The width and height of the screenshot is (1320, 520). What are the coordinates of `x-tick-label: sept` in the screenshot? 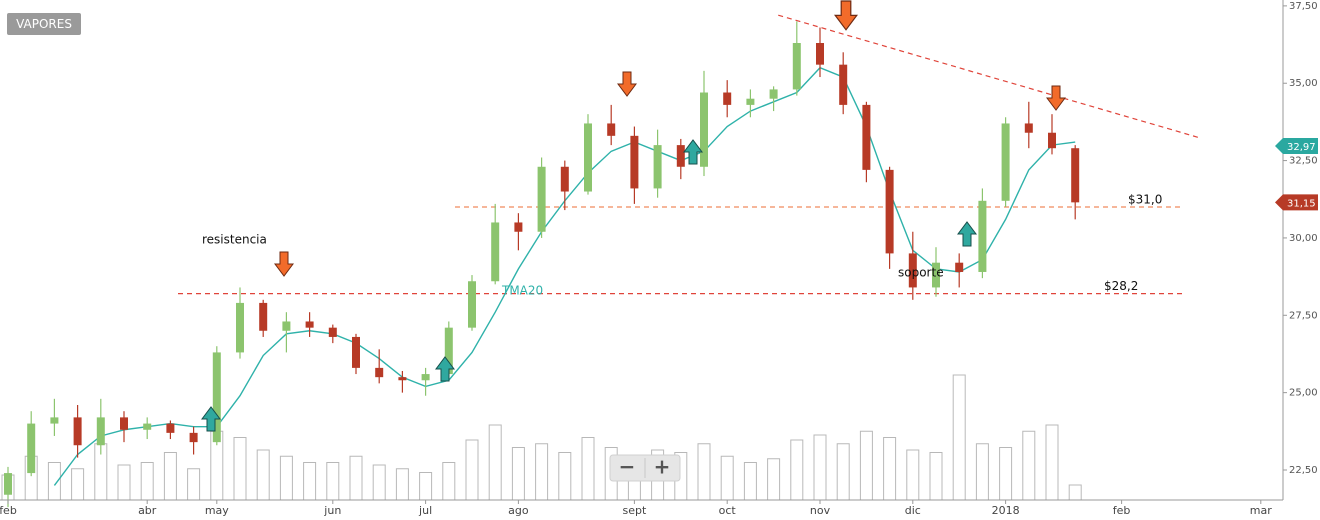 It's located at (635, 510).